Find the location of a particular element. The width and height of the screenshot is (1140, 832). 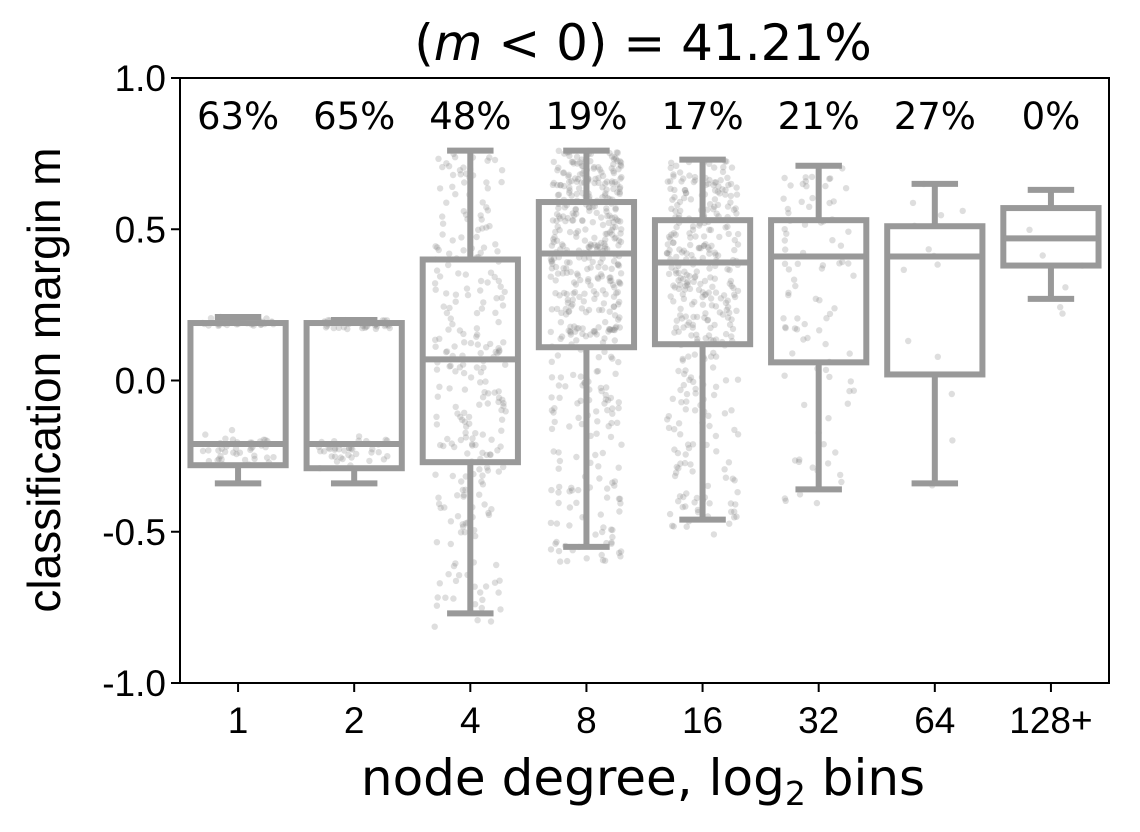

chart-title: (m < 0) = 41.21% is located at coordinates (643, 43).